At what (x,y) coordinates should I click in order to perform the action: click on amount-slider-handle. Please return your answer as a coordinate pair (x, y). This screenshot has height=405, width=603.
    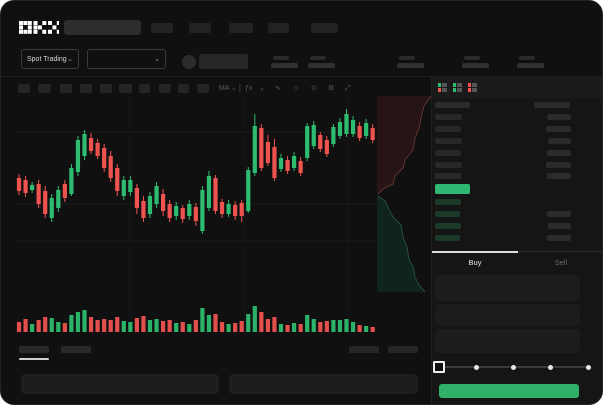
    Looking at the image, I should click on (439, 367).